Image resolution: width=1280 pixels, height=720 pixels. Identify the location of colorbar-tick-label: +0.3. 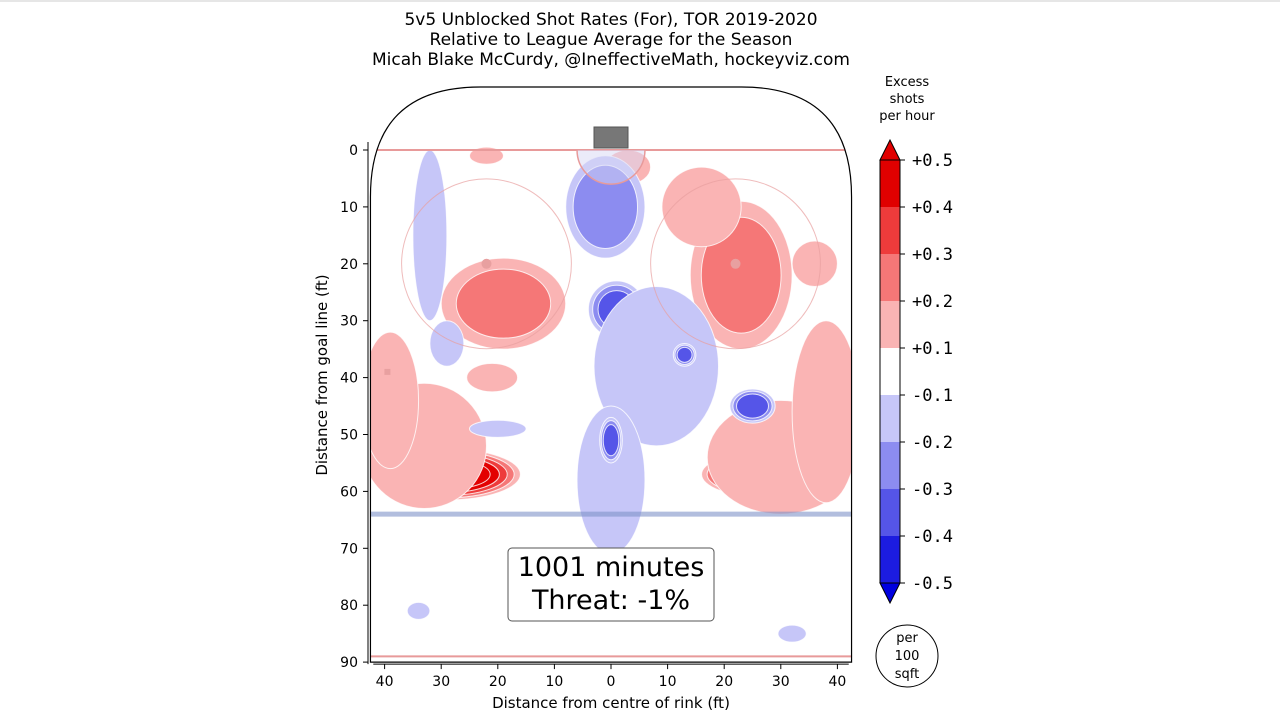
(932, 255).